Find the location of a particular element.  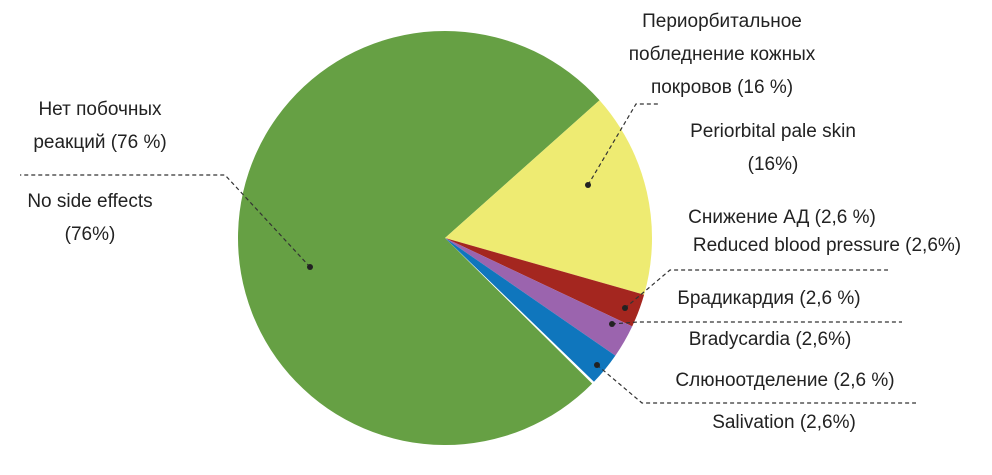

slice-label: (16%) is located at coordinates (773, 164).